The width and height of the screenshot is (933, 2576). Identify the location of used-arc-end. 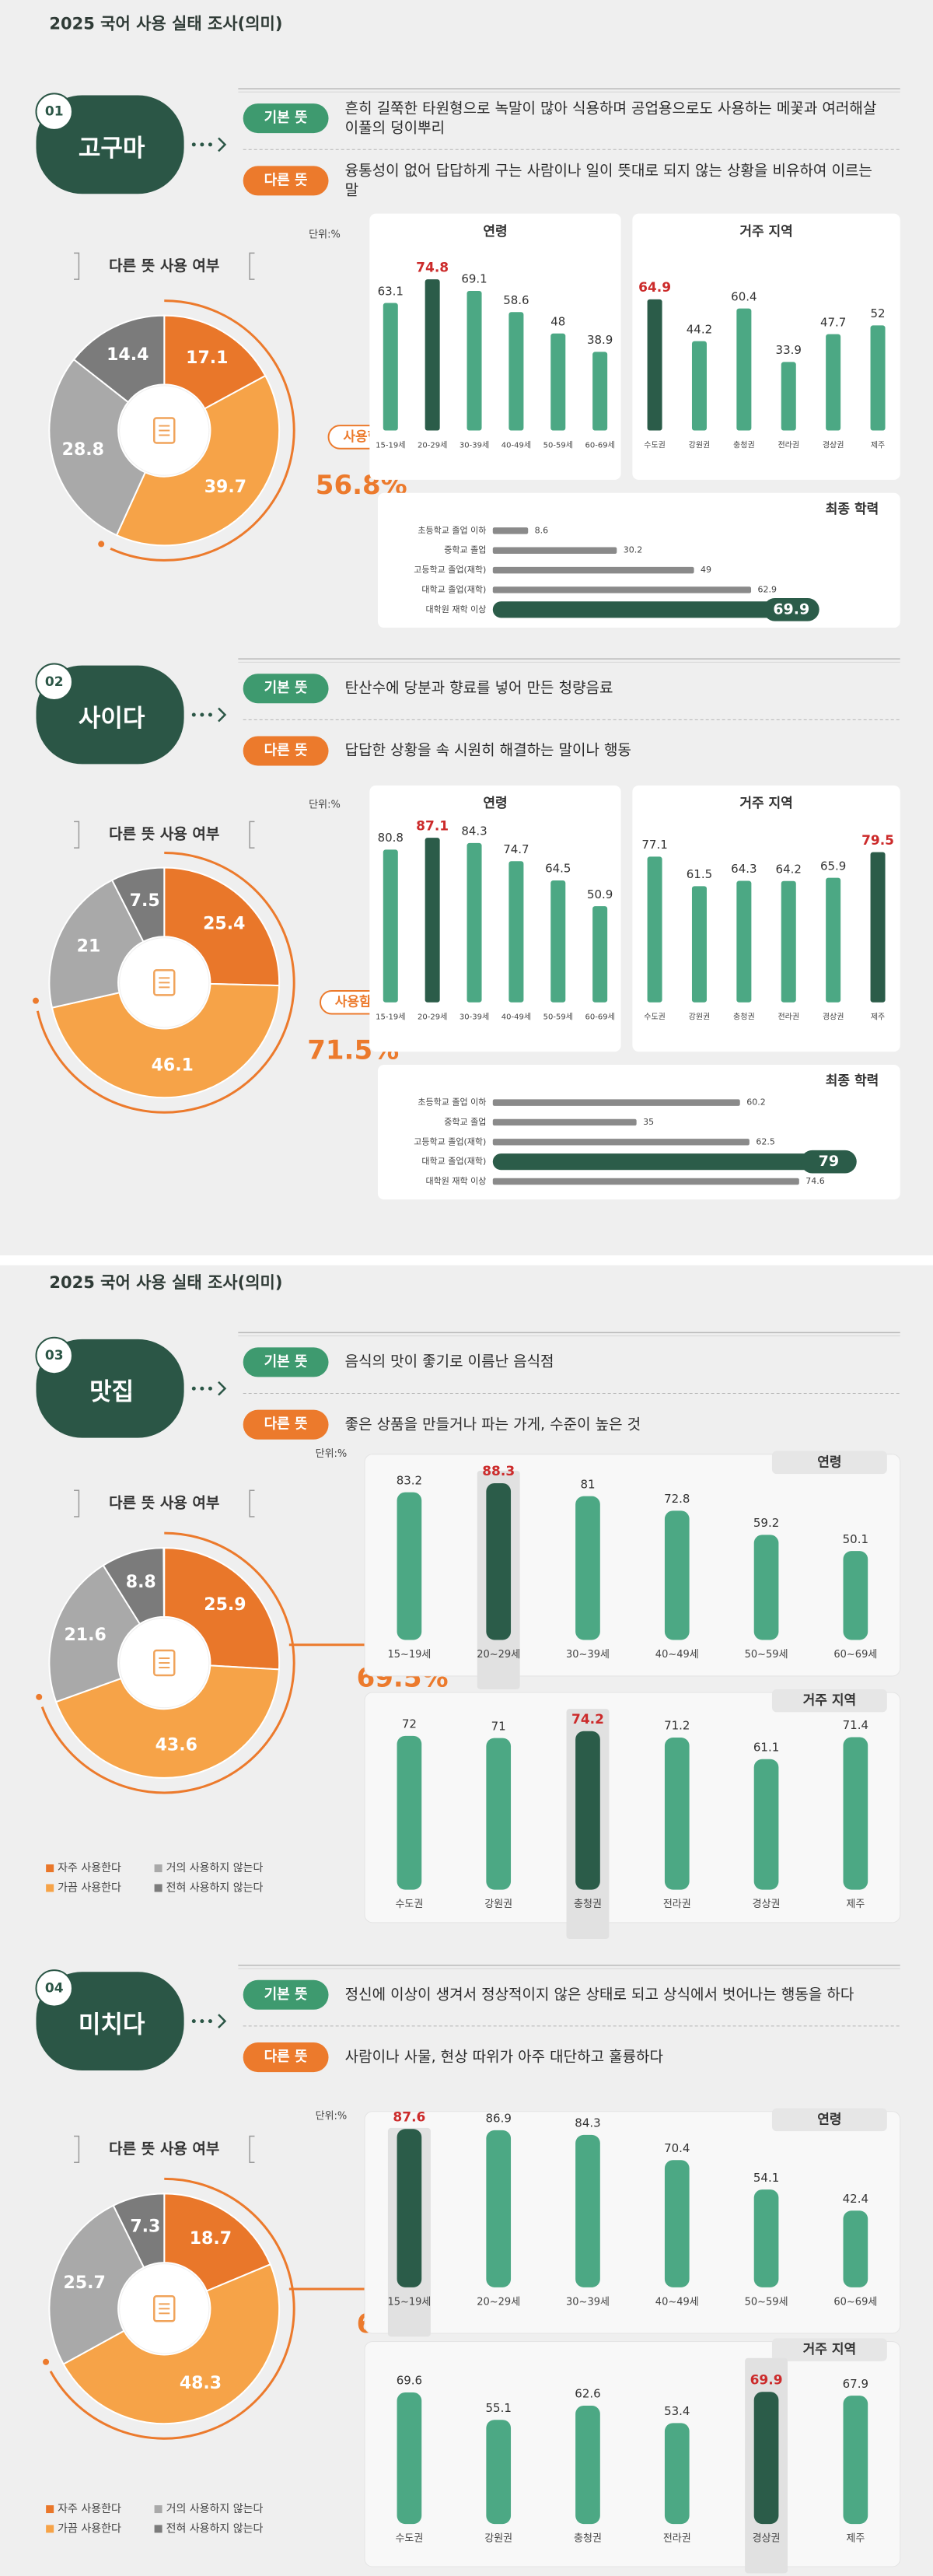
(39, 1696).